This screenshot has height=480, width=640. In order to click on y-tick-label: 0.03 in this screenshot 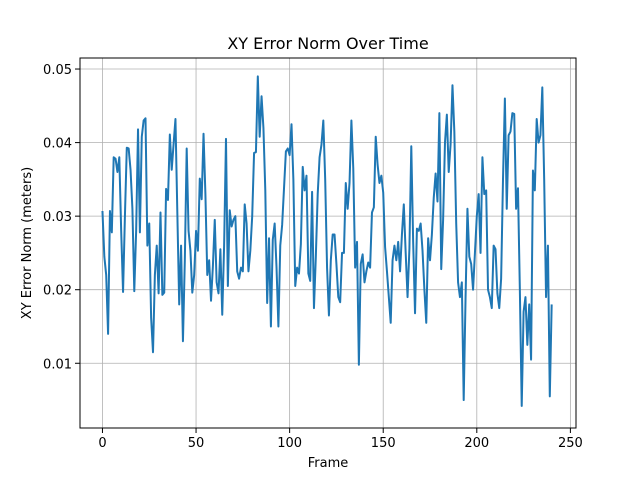, I will do `click(57, 217)`.